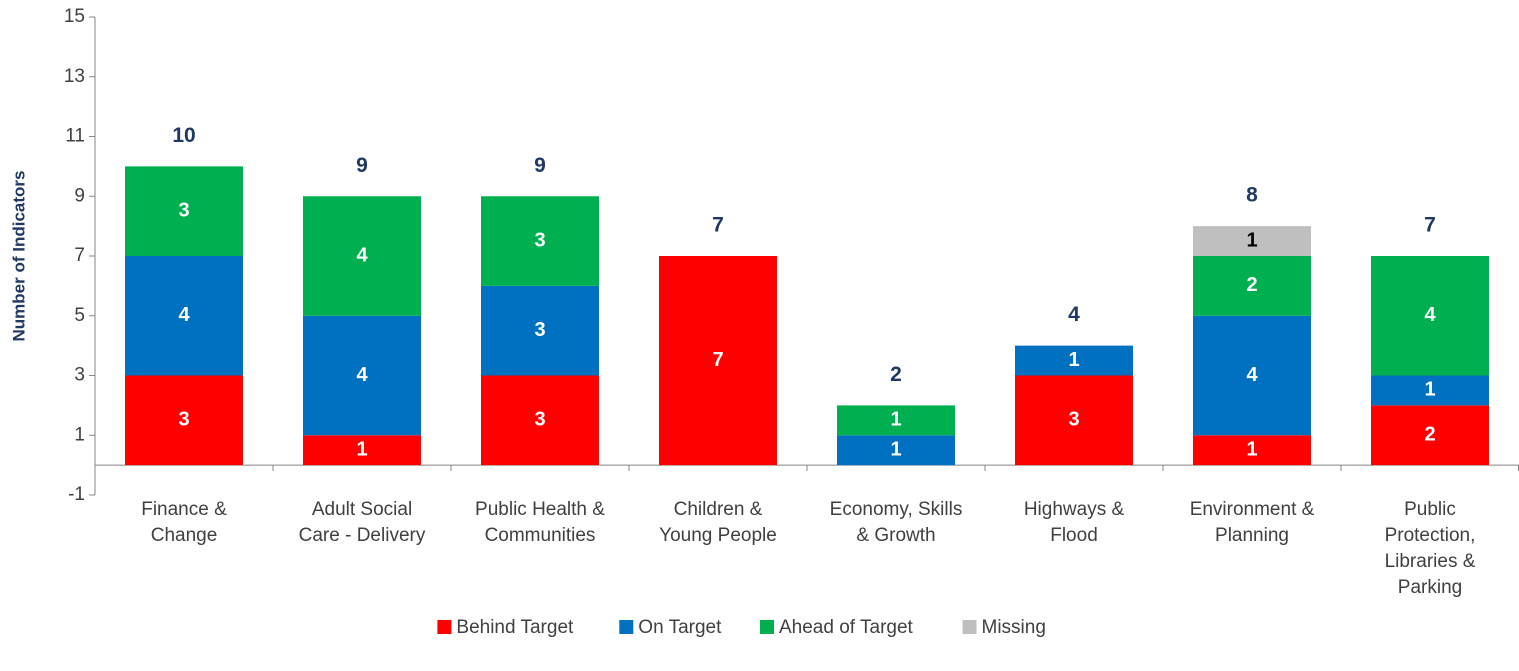 The image size is (1519, 671). Describe the element at coordinates (79, 195) in the screenshot. I see `y-tick-label: 9` at that location.